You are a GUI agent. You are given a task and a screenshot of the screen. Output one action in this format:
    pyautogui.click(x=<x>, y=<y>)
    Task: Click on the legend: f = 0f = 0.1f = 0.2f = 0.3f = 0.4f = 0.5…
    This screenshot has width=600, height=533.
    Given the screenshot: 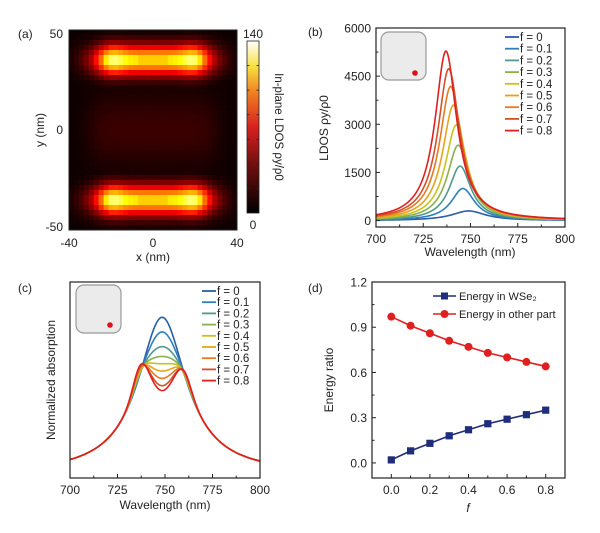 What is the action you would take?
    pyautogui.click(x=529, y=85)
    